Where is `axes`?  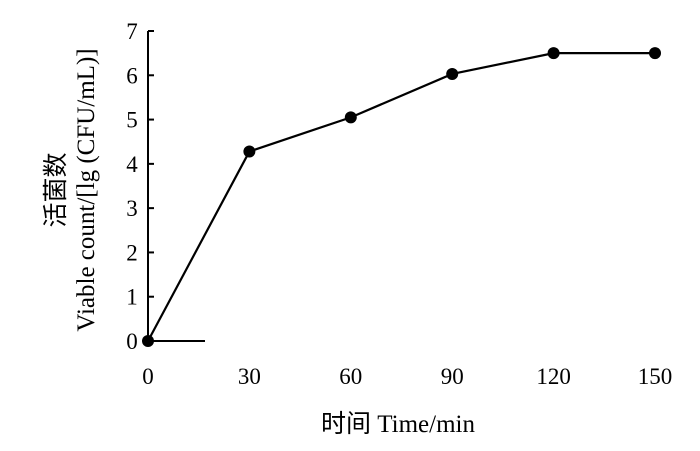 axes is located at coordinates (176, 186).